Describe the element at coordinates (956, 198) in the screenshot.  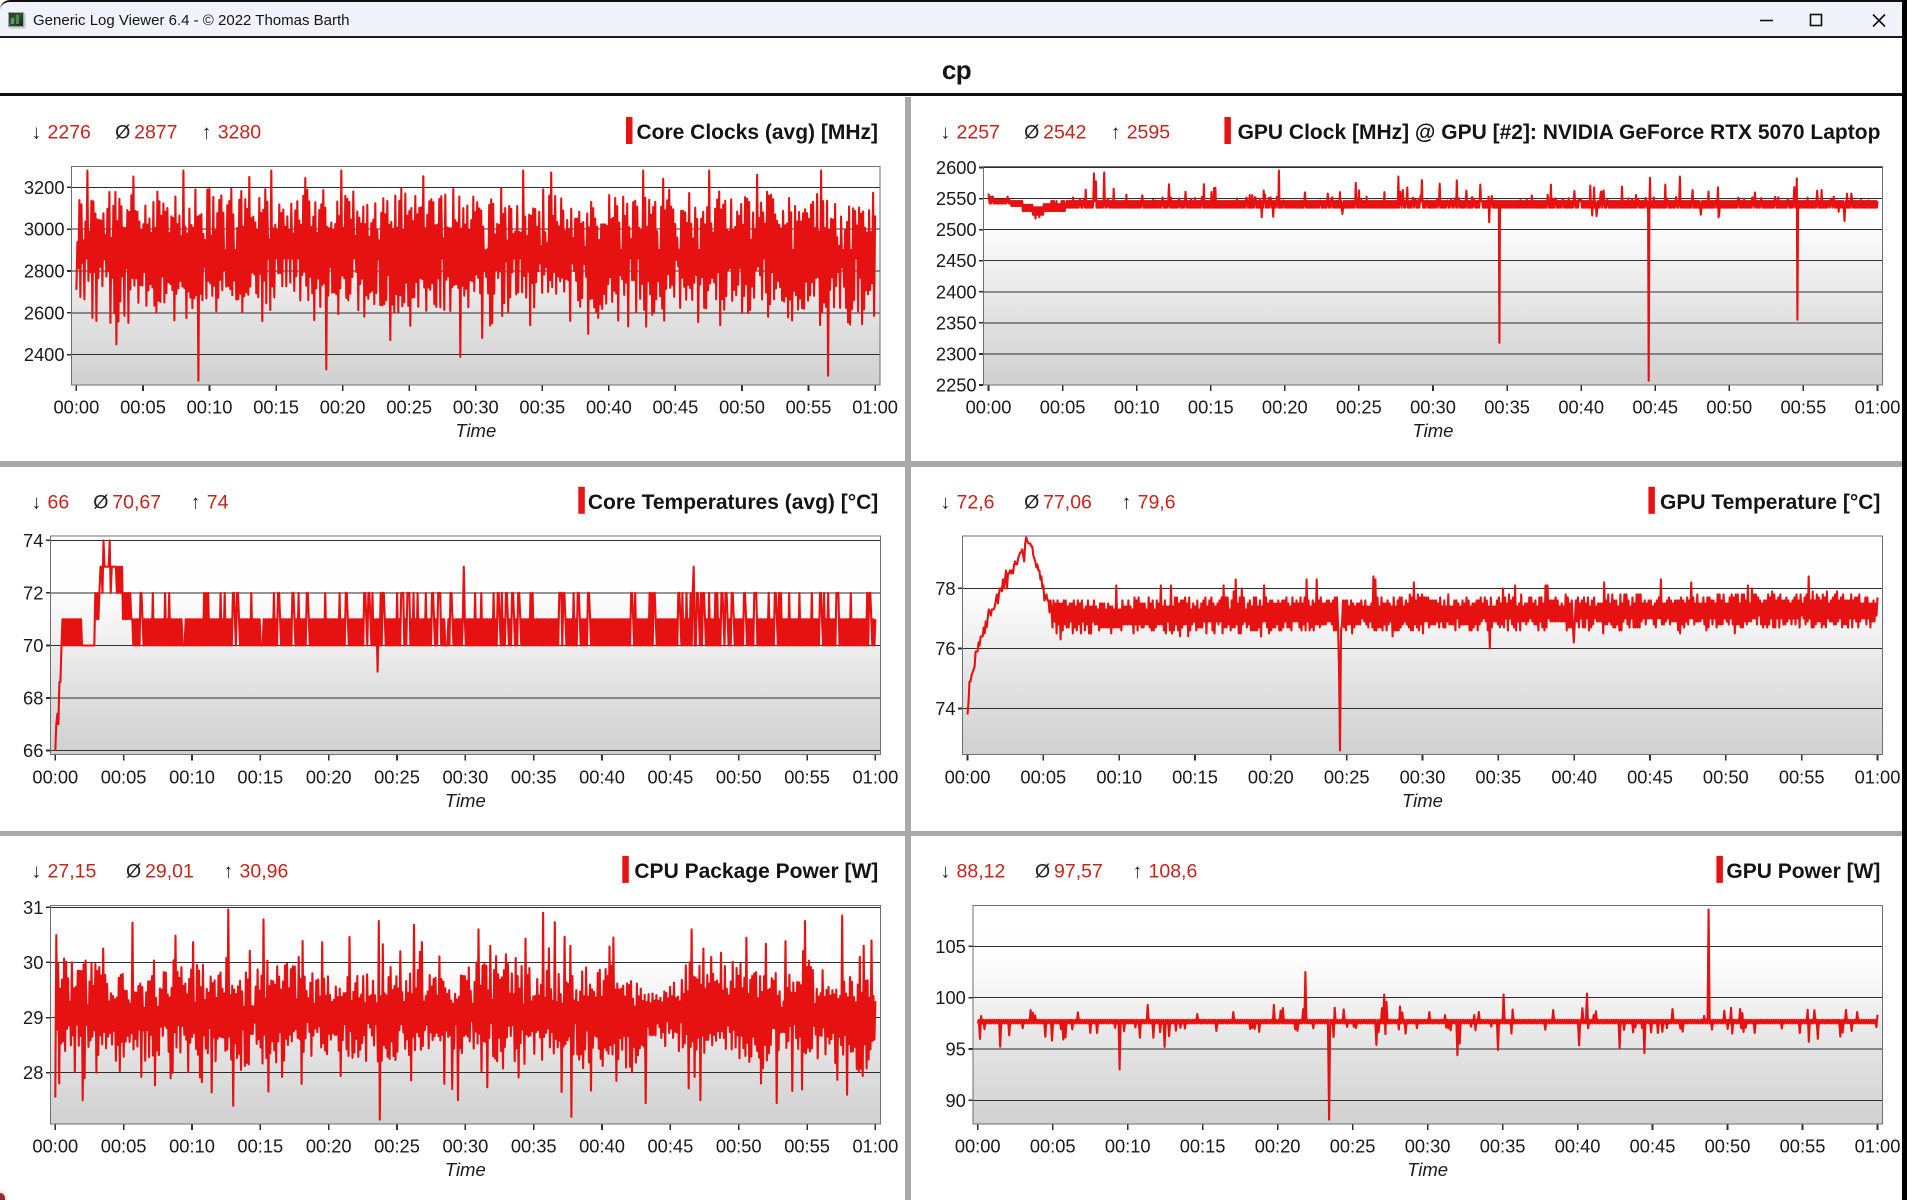
I see `svg-text: 2550` at that location.